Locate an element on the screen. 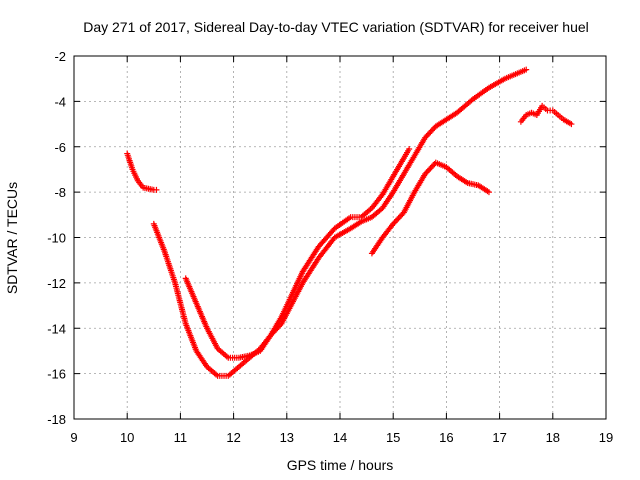  x-tick-label: 11 is located at coordinates (181, 437).